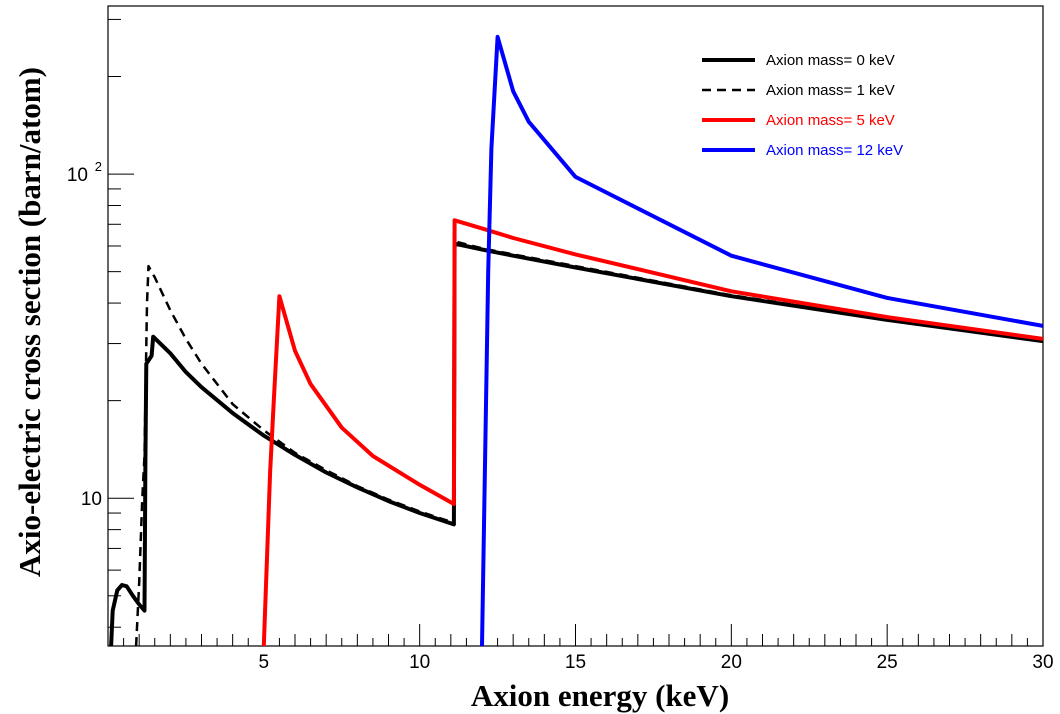 The width and height of the screenshot is (1060, 714). What do you see at coordinates (98, 166) in the screenshot?
I see `y-tick-label-exponent: 2` at bounding box center [98, 166].